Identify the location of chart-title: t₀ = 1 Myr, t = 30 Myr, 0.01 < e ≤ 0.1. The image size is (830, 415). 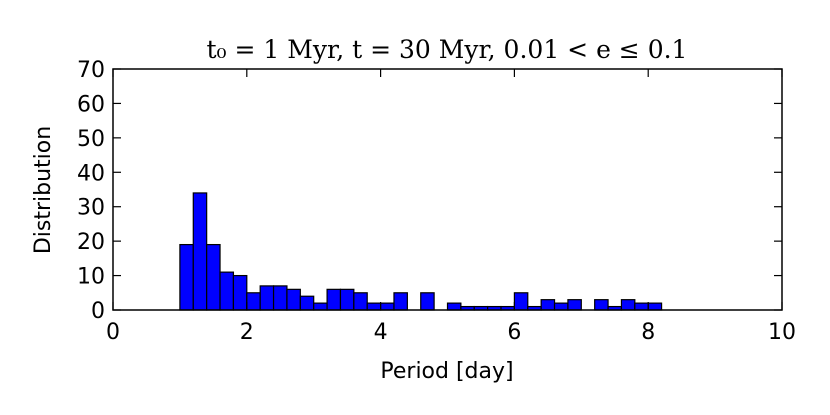
(447, 49).